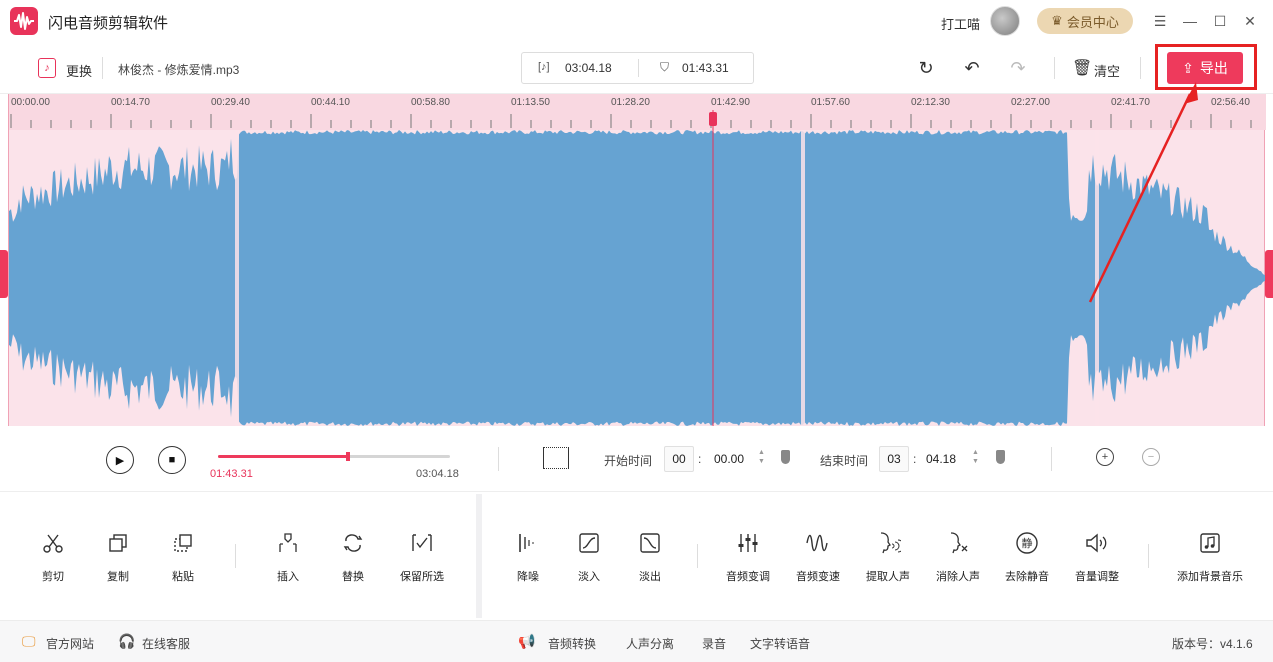  I want to click on menu-icon: ☰, so click(1160, 20).